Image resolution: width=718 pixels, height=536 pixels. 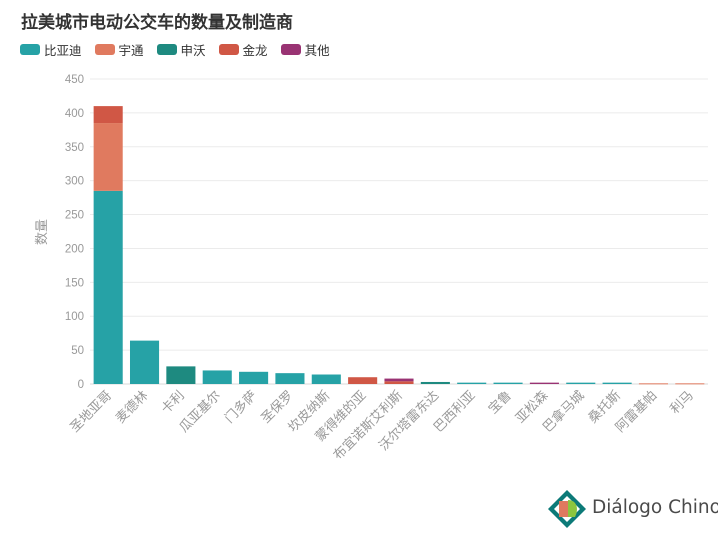 I want to click on legend-item: 金龙, so click(x=243, y=49).